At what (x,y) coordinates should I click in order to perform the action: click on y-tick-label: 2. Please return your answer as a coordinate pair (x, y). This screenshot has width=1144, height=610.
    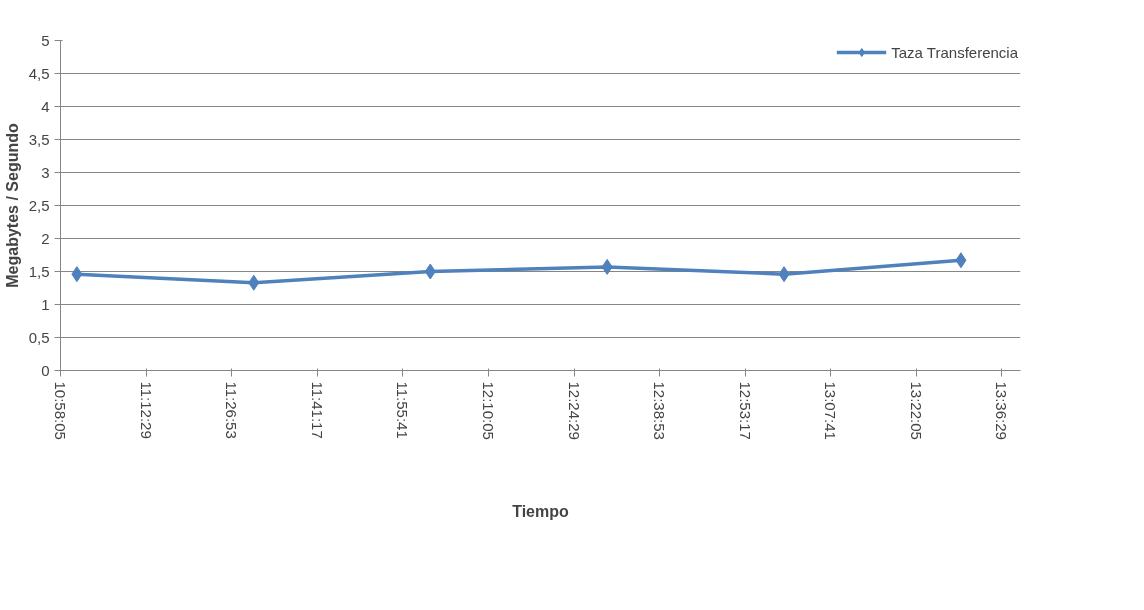
    Looking at the image, I should click on (45, 238).